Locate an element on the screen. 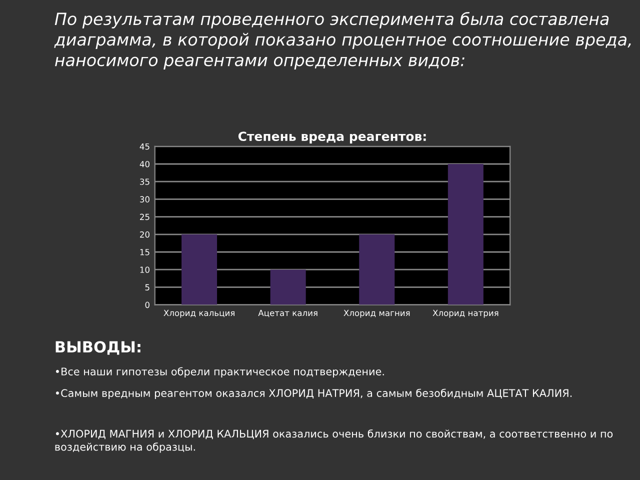 The width and height of the screenshot is (640, 480). x-tick-label: Ацетат калия is located at coordinates (288, 314).